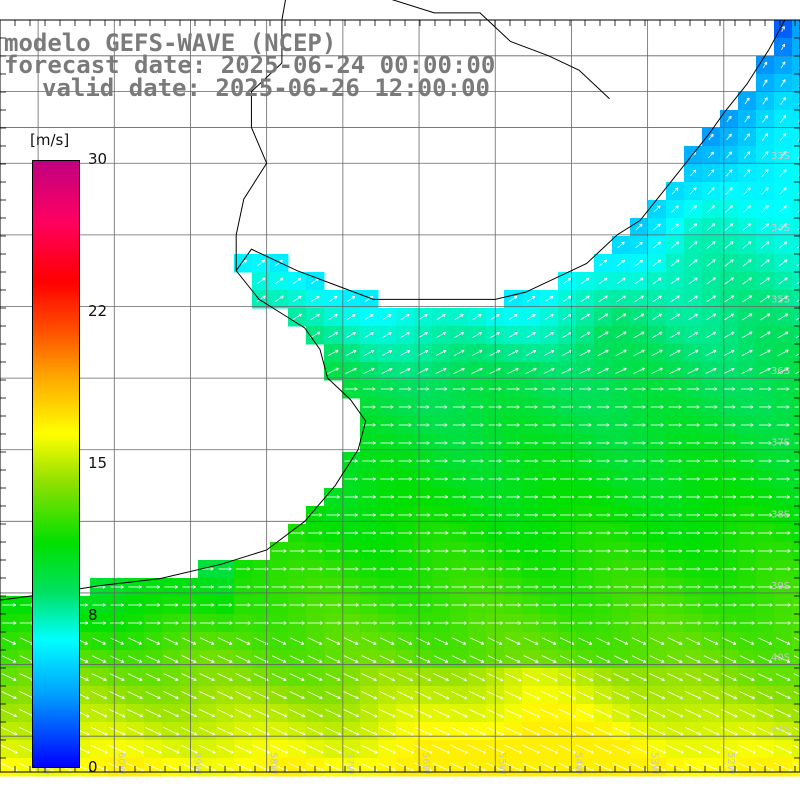  Describe the element at coordinates (98, 311) in the screenshot. I see `colorbar-tick: 22` at that location.